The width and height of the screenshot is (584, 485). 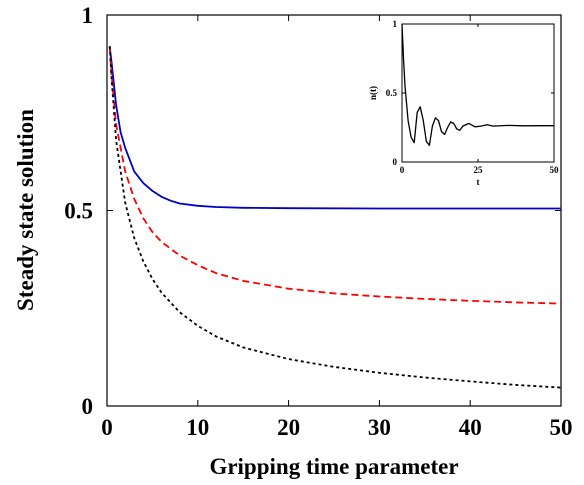 What do you see at coordinates (478, 182) in the screenshot?
I see `inset-x-axis-title: t` at bounding box center [478, 182].